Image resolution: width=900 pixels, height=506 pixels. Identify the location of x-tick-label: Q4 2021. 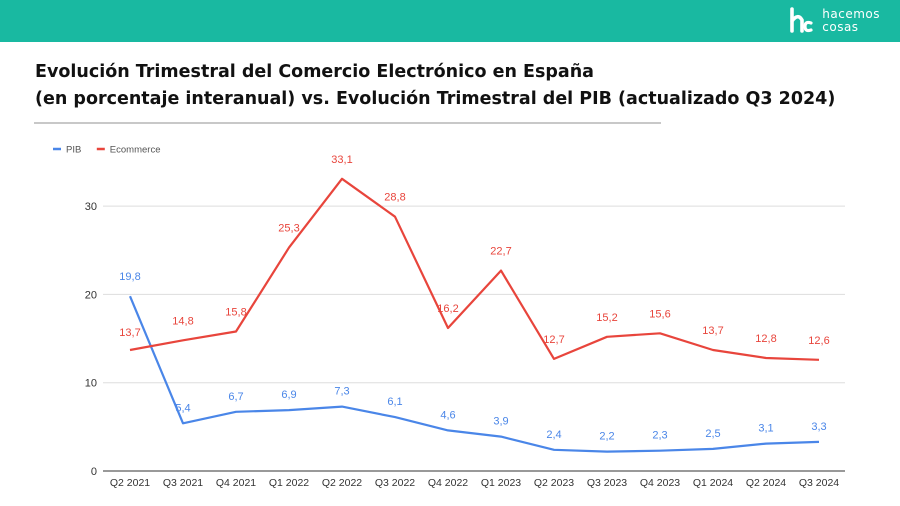
(236, 483).